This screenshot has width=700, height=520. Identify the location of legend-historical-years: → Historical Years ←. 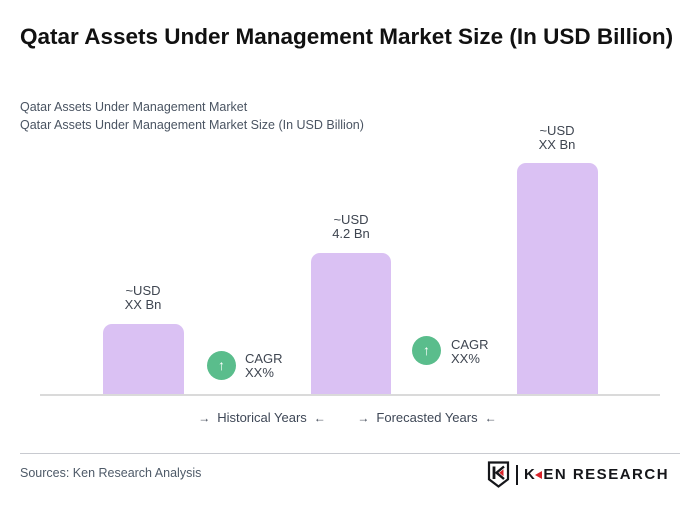
(262, 417).